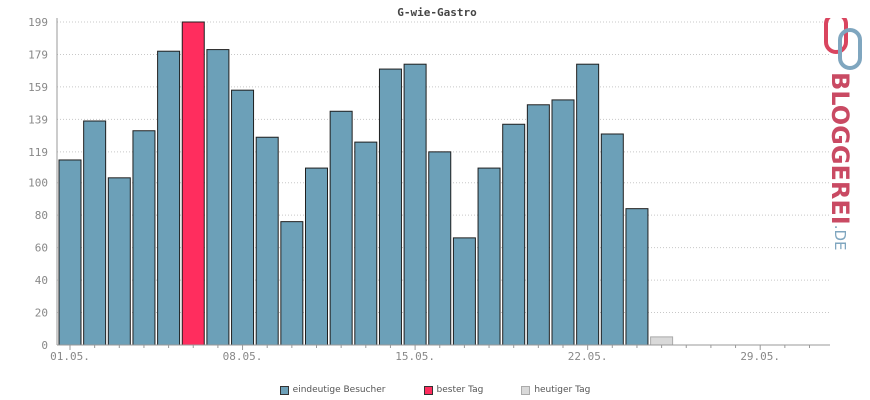 This screenshot has height=400, width=870. I want to click on bloggerei-logo-icon, so click(843, 41).